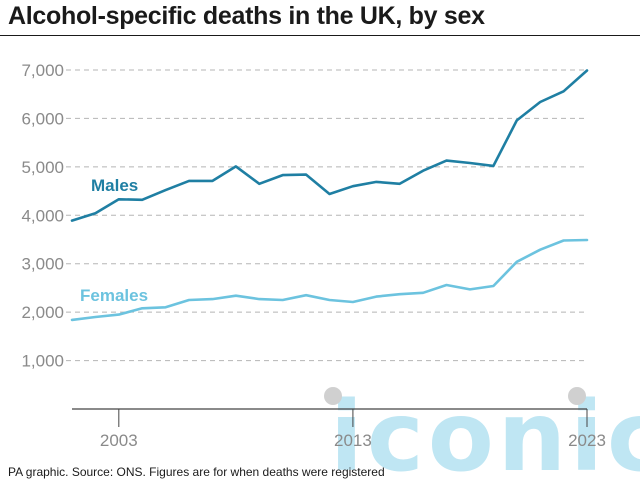  I want to click on watermark: iconic, so click(482, 433).